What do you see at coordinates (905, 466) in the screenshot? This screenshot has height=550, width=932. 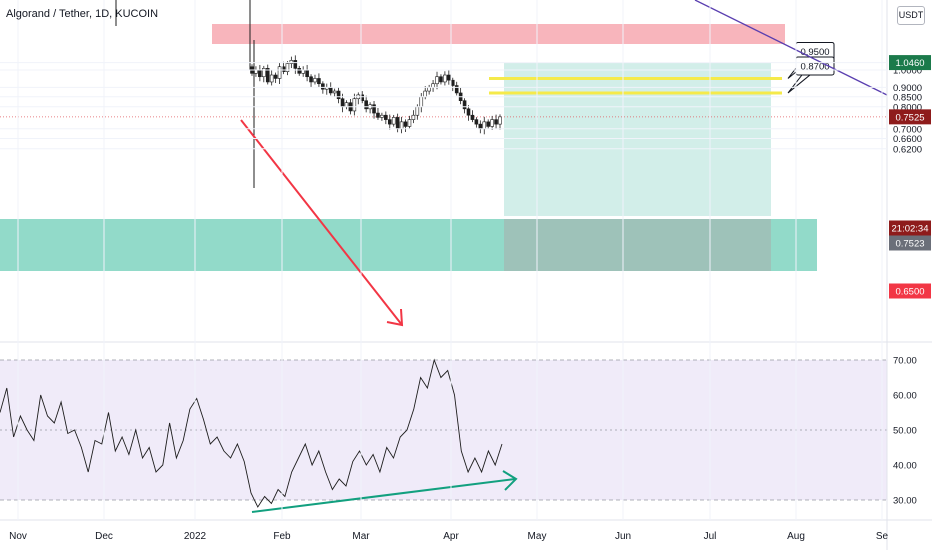 I see `rsi-tick-label: 40.00` at bounding box center [905, 466].